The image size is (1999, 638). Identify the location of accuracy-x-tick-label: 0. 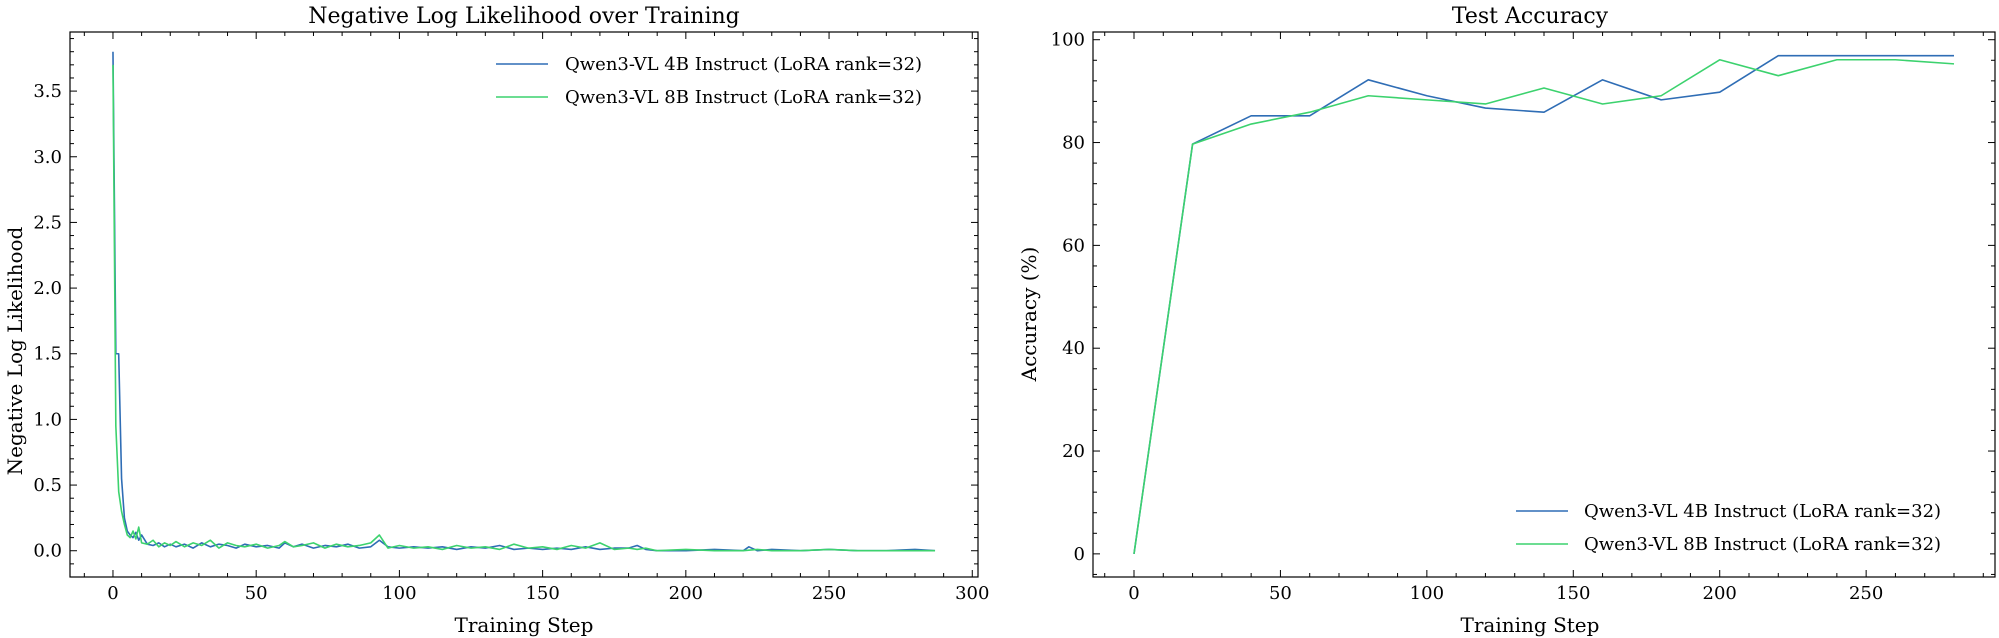
(1133, 593).